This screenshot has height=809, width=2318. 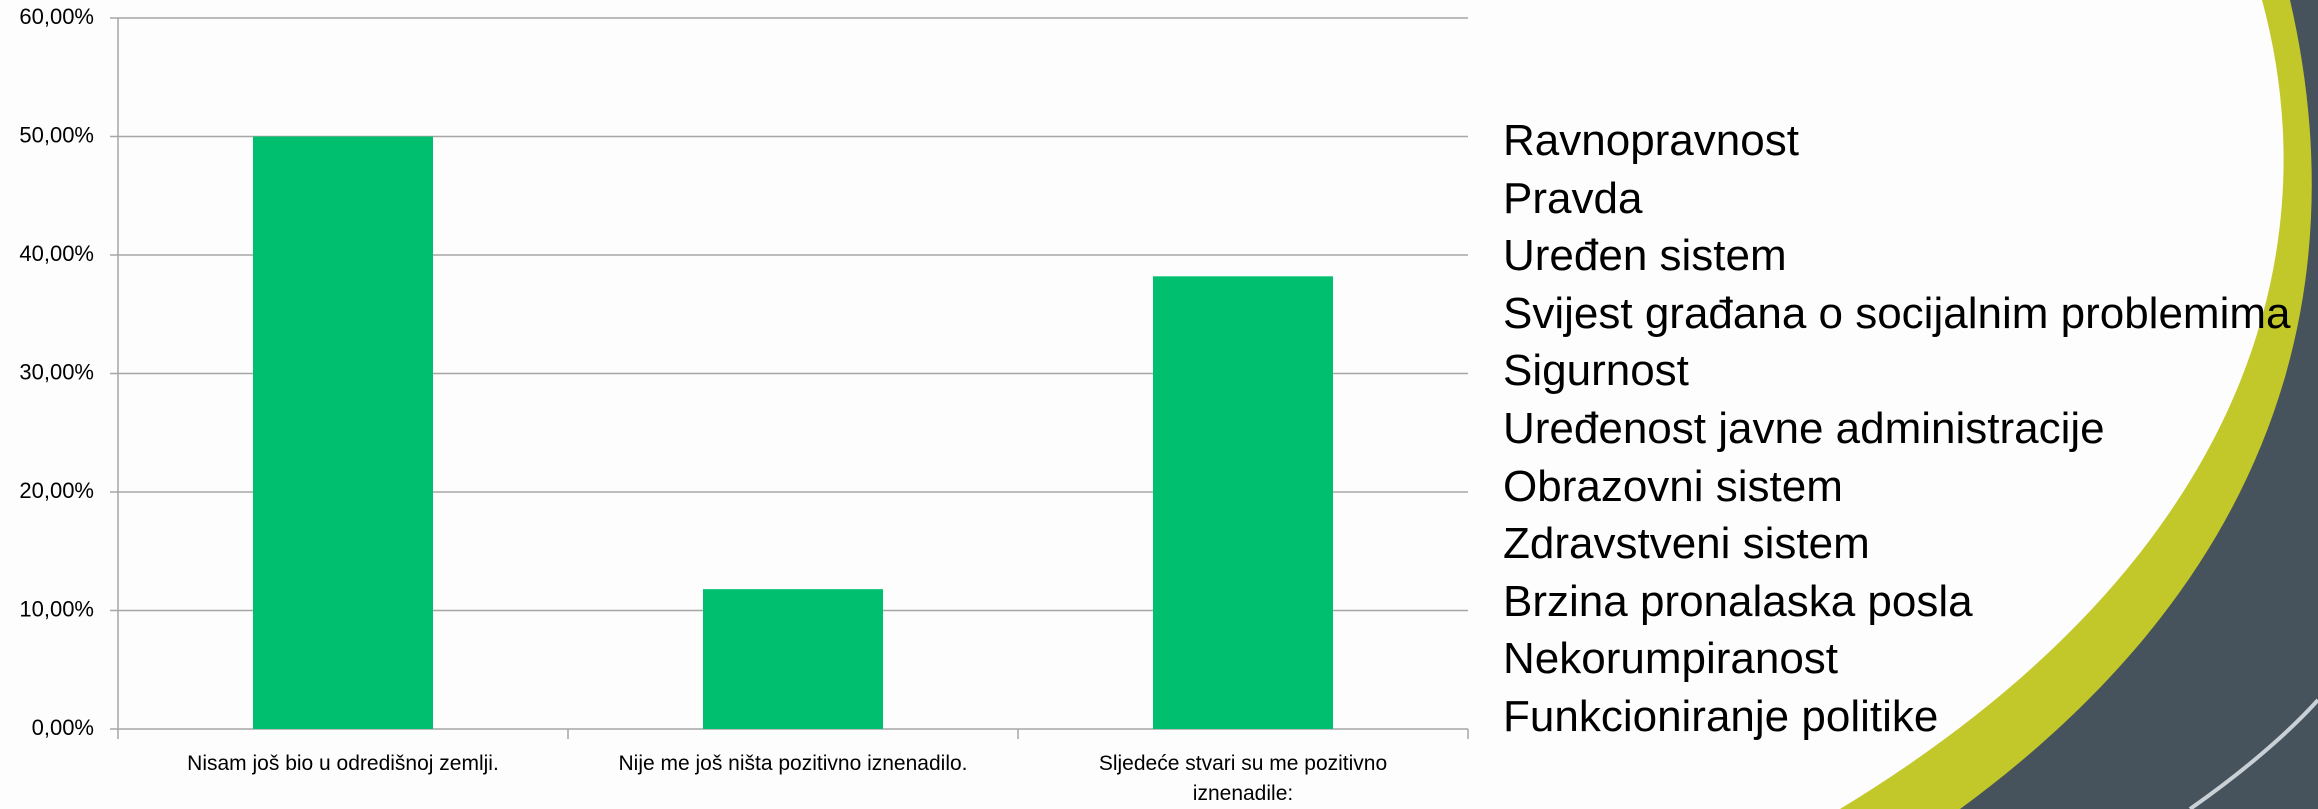 I want to click on list-item: Brzina pronalaska posla, so click(x=1738, y=601).